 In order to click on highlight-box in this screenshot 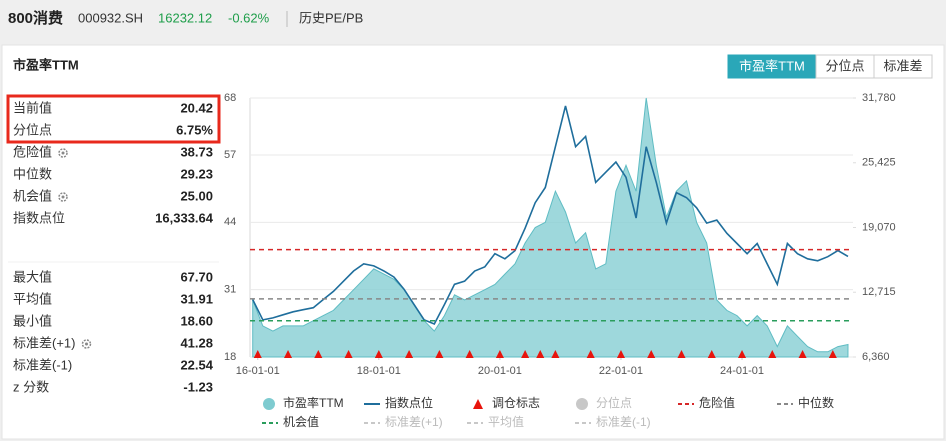, I will do `click(113, 119)`.